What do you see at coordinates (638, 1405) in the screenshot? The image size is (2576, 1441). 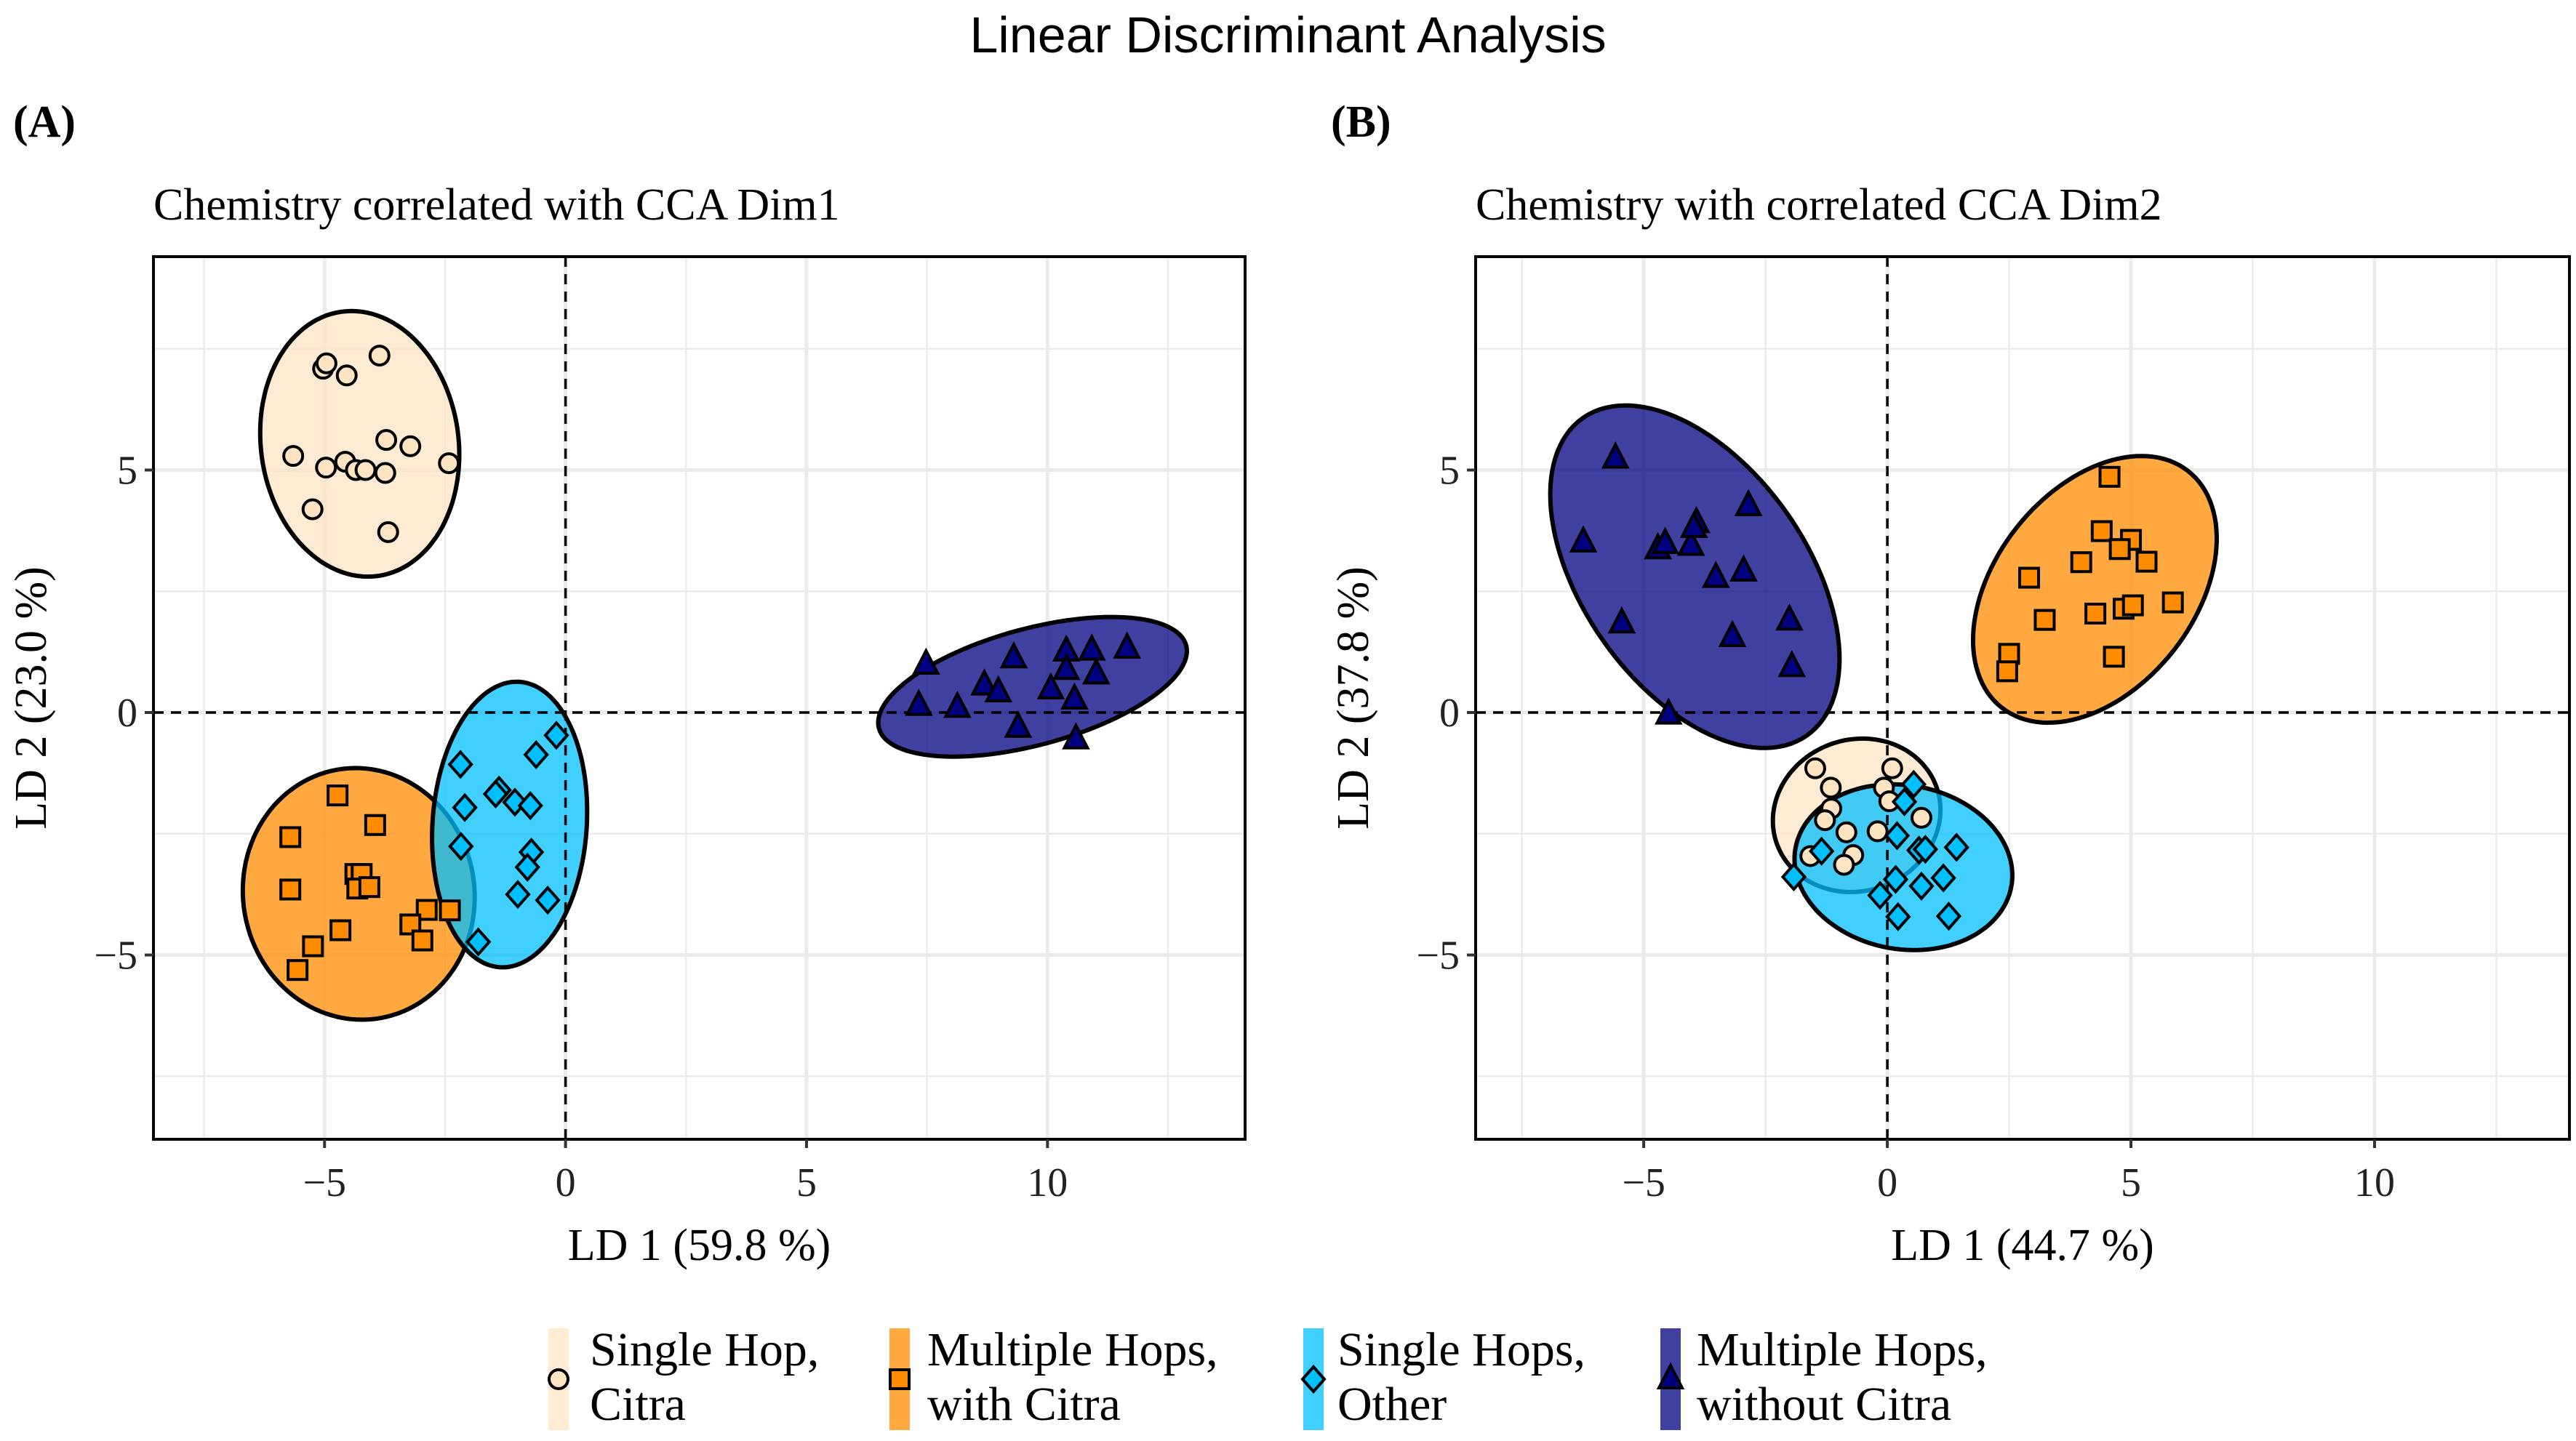 I see `legend-label-line2: Citra` at bounding box center [638, 1405].